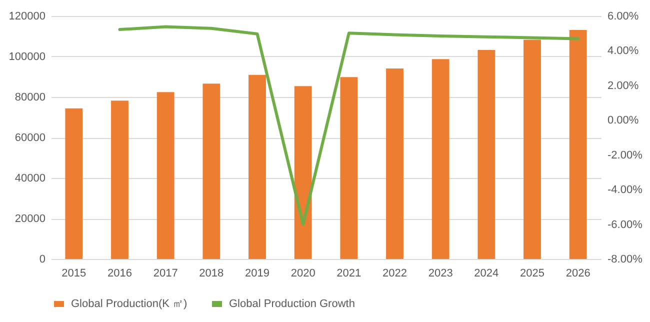 The image size is (650, 322). Describe the element at coordinates (532, 274) in the screenshot. I see `x-tick-label: 2025` at that location.